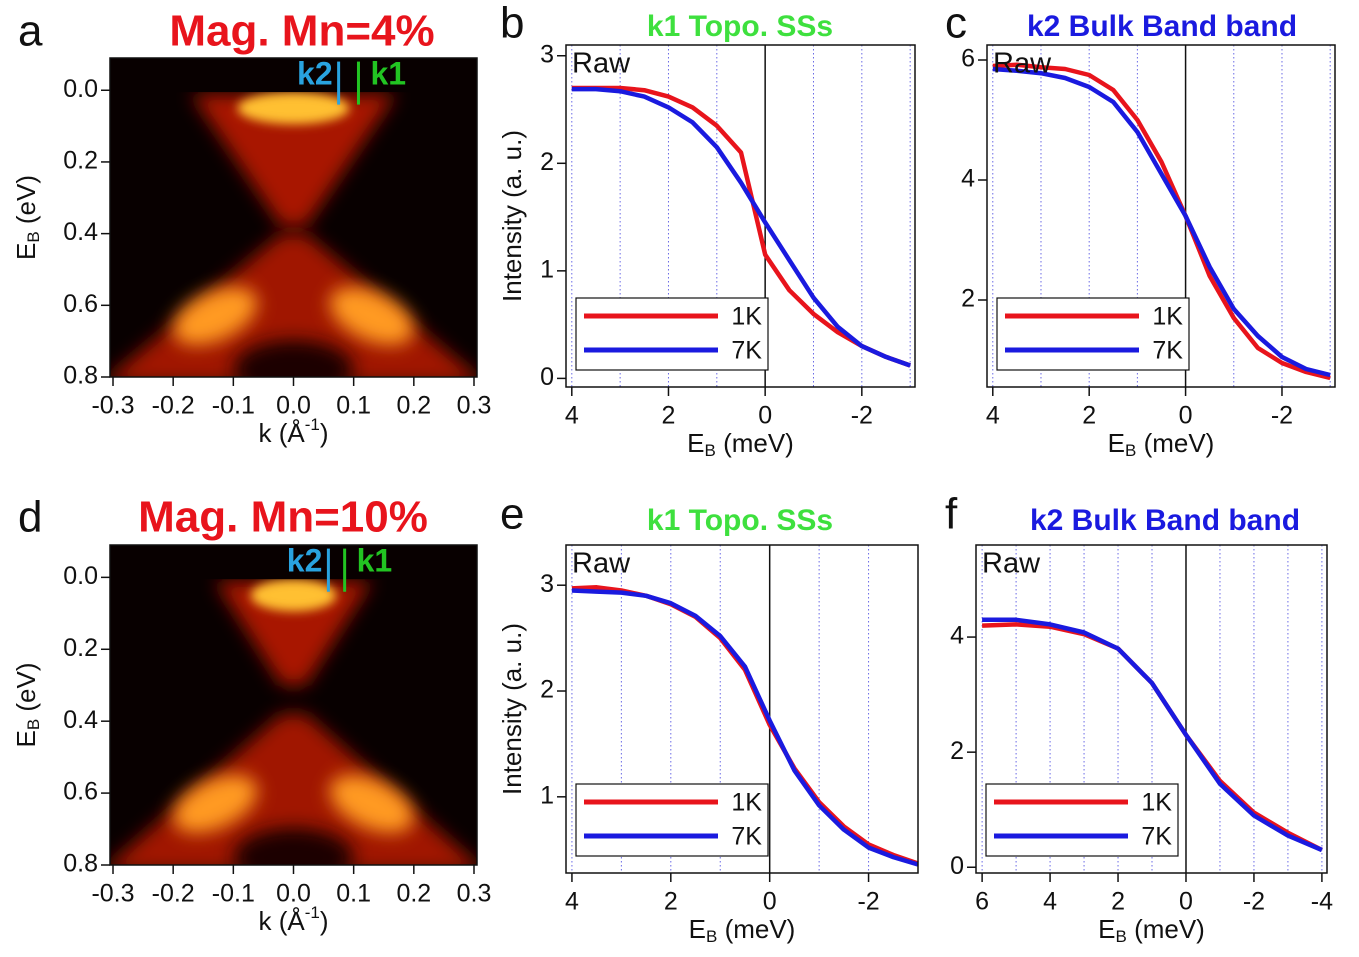 This screenshot has height=957, width=1359. Describe the element at coordinates (80, 376) in the screenshot. I see `y-tick-label: 0.8` at that location.